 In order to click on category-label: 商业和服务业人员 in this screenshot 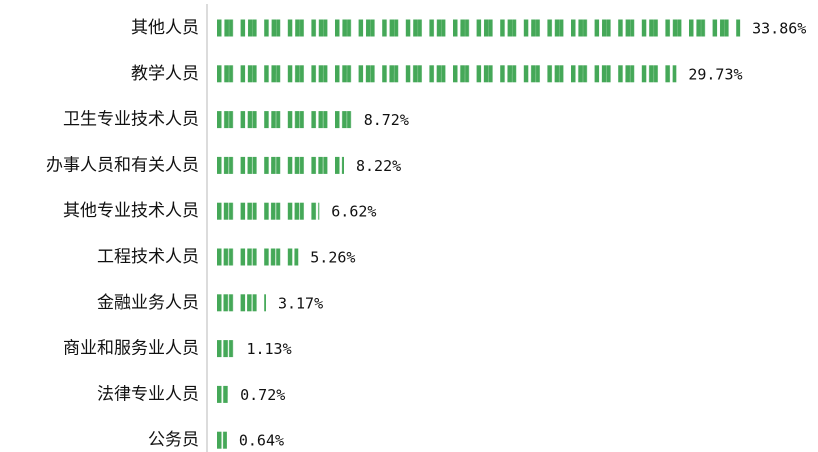, I will do `click(131, 349)`.